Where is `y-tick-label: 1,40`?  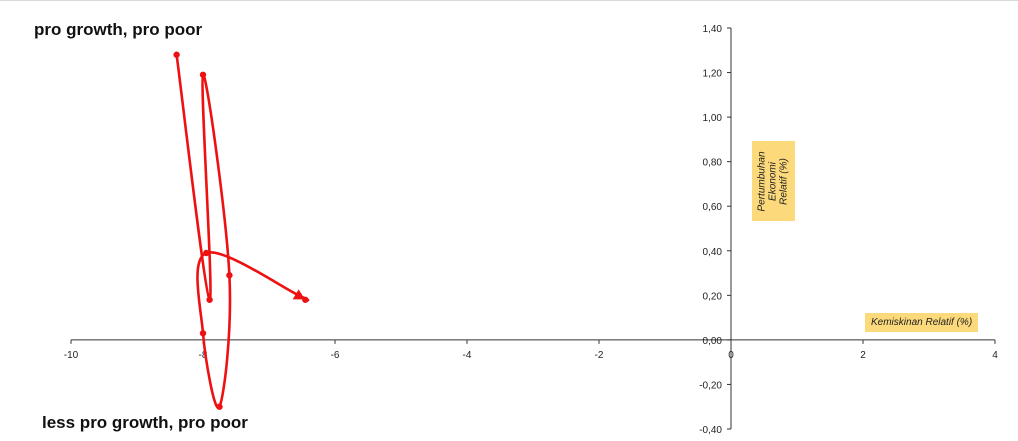
y-tick-label: 1,40 is located at coordinates (713, 29).